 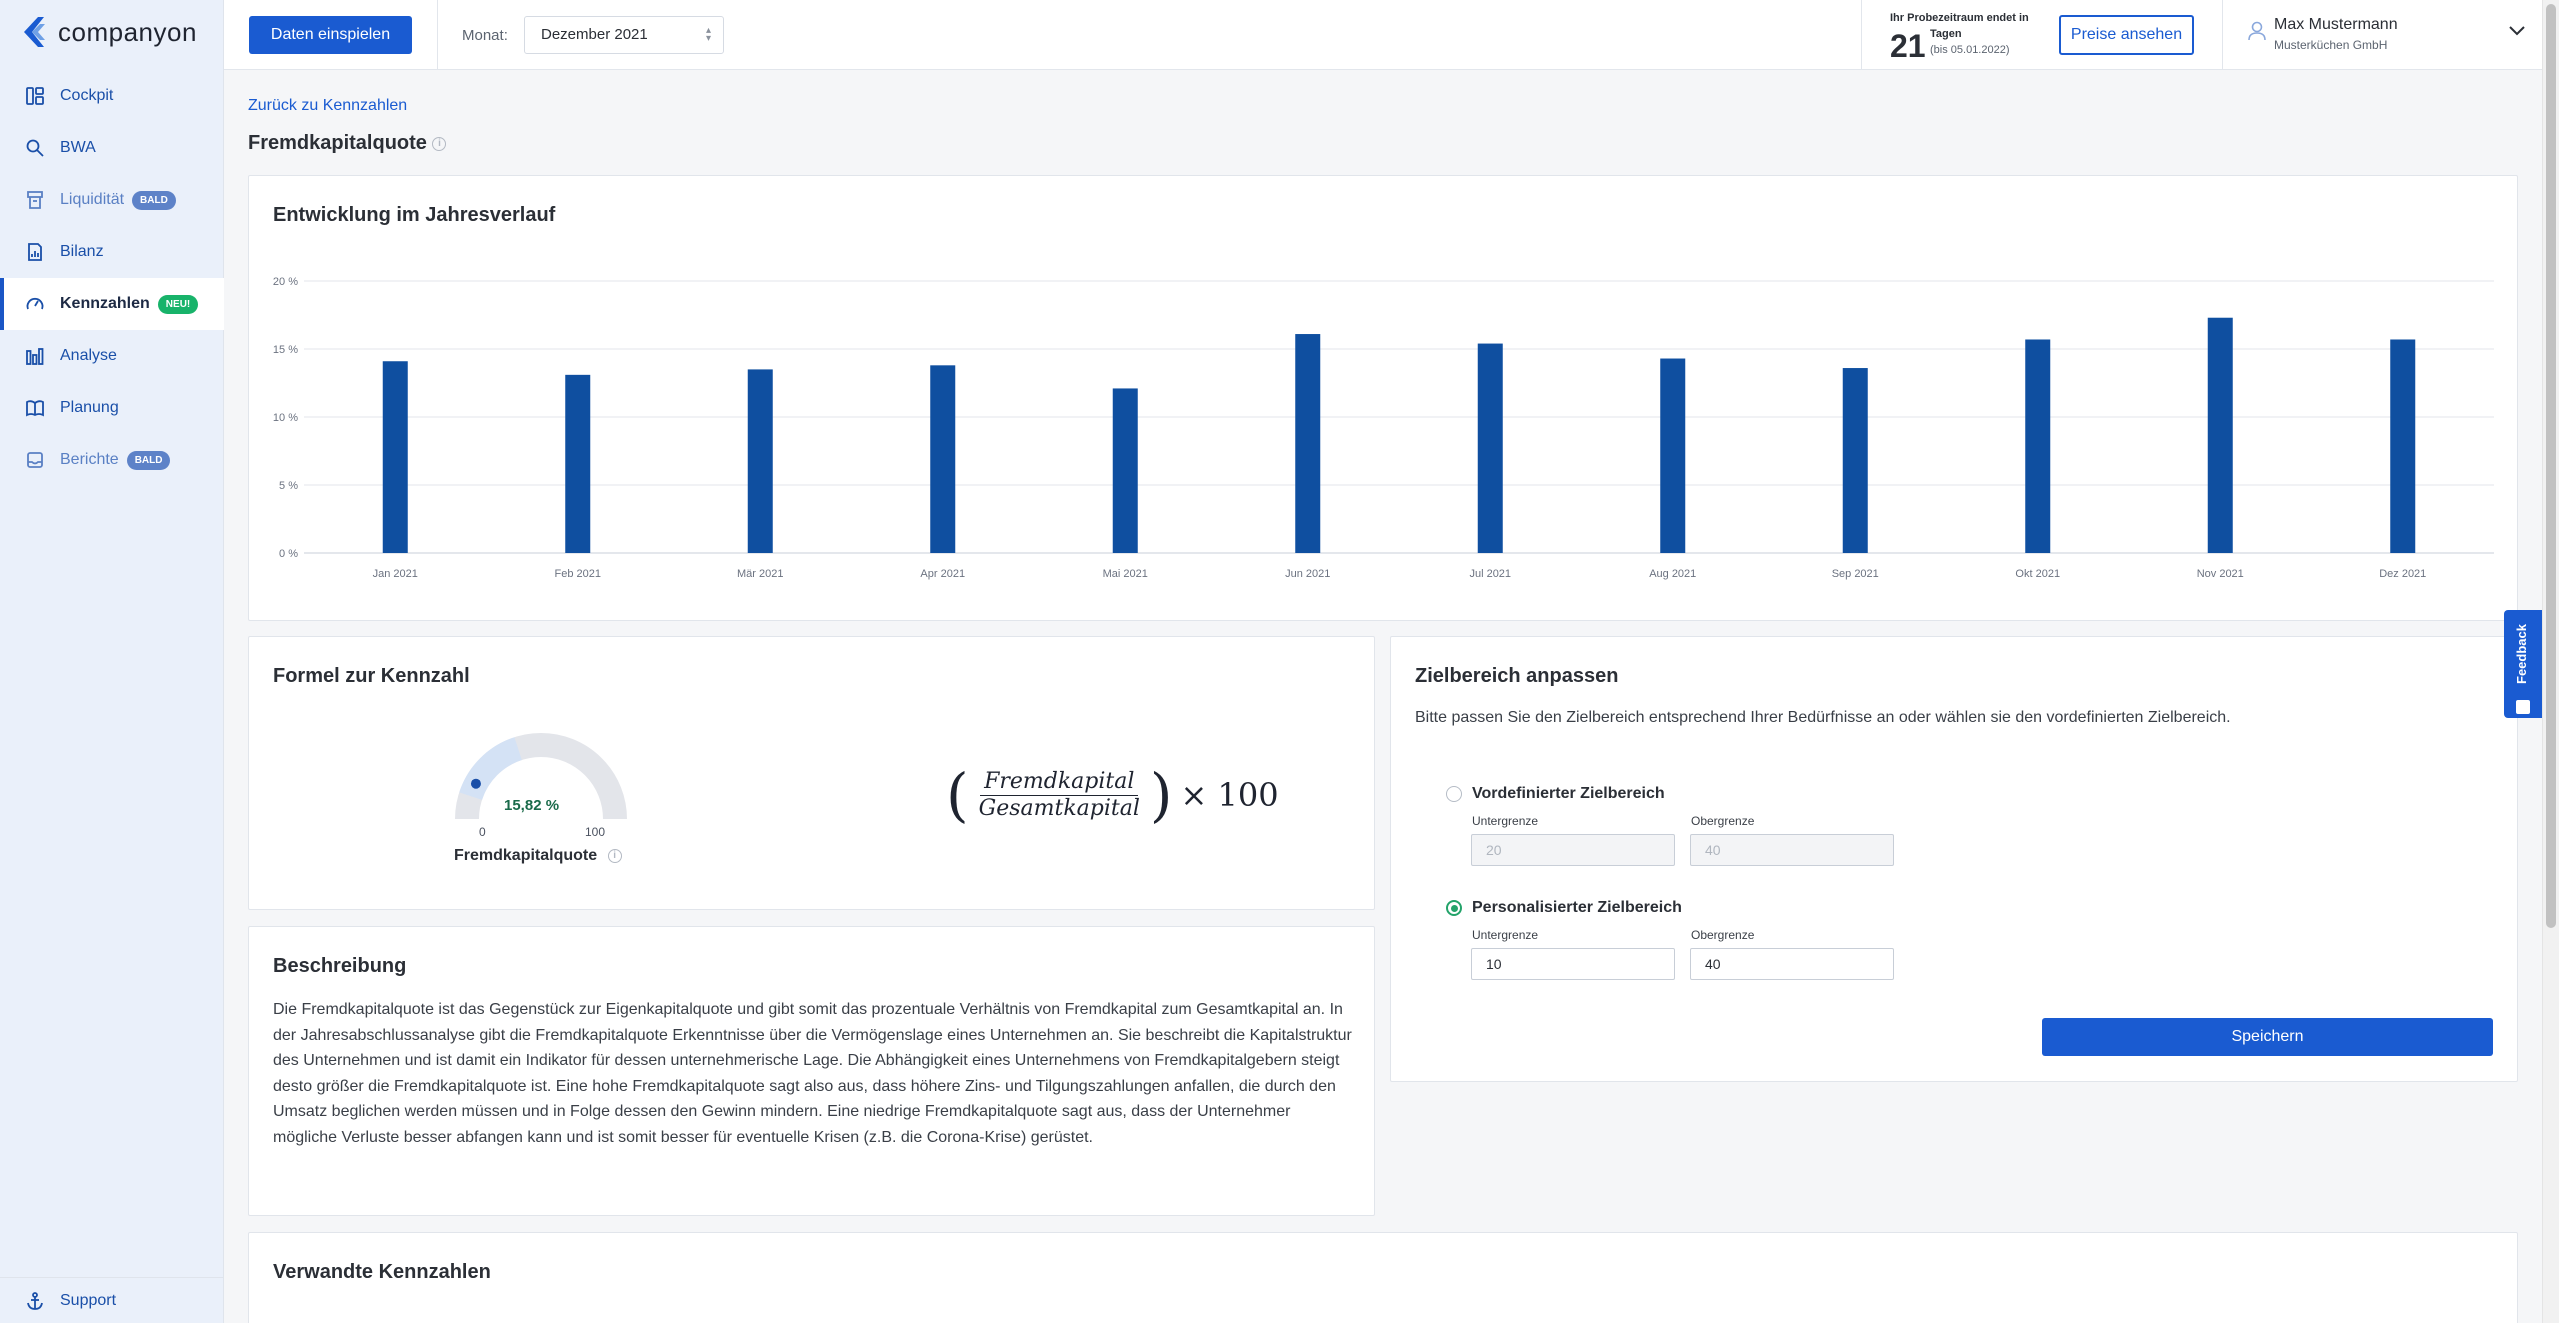 What do you see at coordinates (330, 35) in the screenshot?
I see `import-data-button: Daten einspielen` at bounding box center [330, 35].